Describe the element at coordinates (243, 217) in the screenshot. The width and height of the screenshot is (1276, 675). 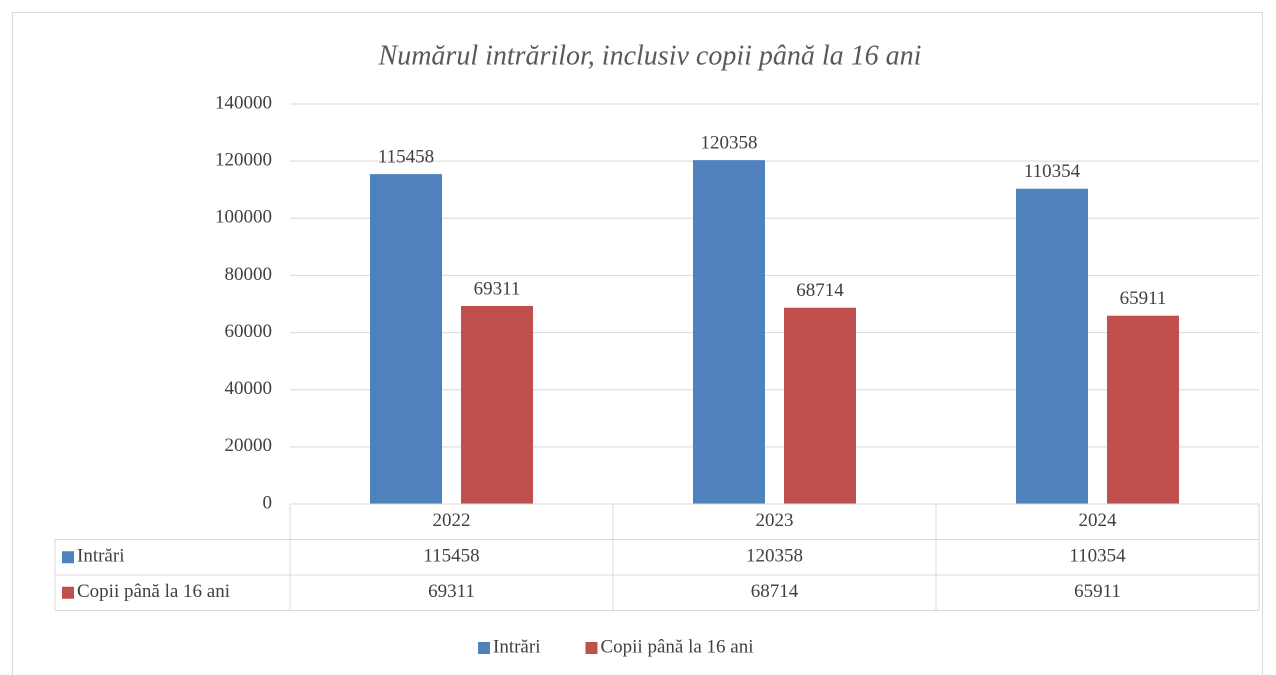
I see `y-tick-label: 100000` at that location.